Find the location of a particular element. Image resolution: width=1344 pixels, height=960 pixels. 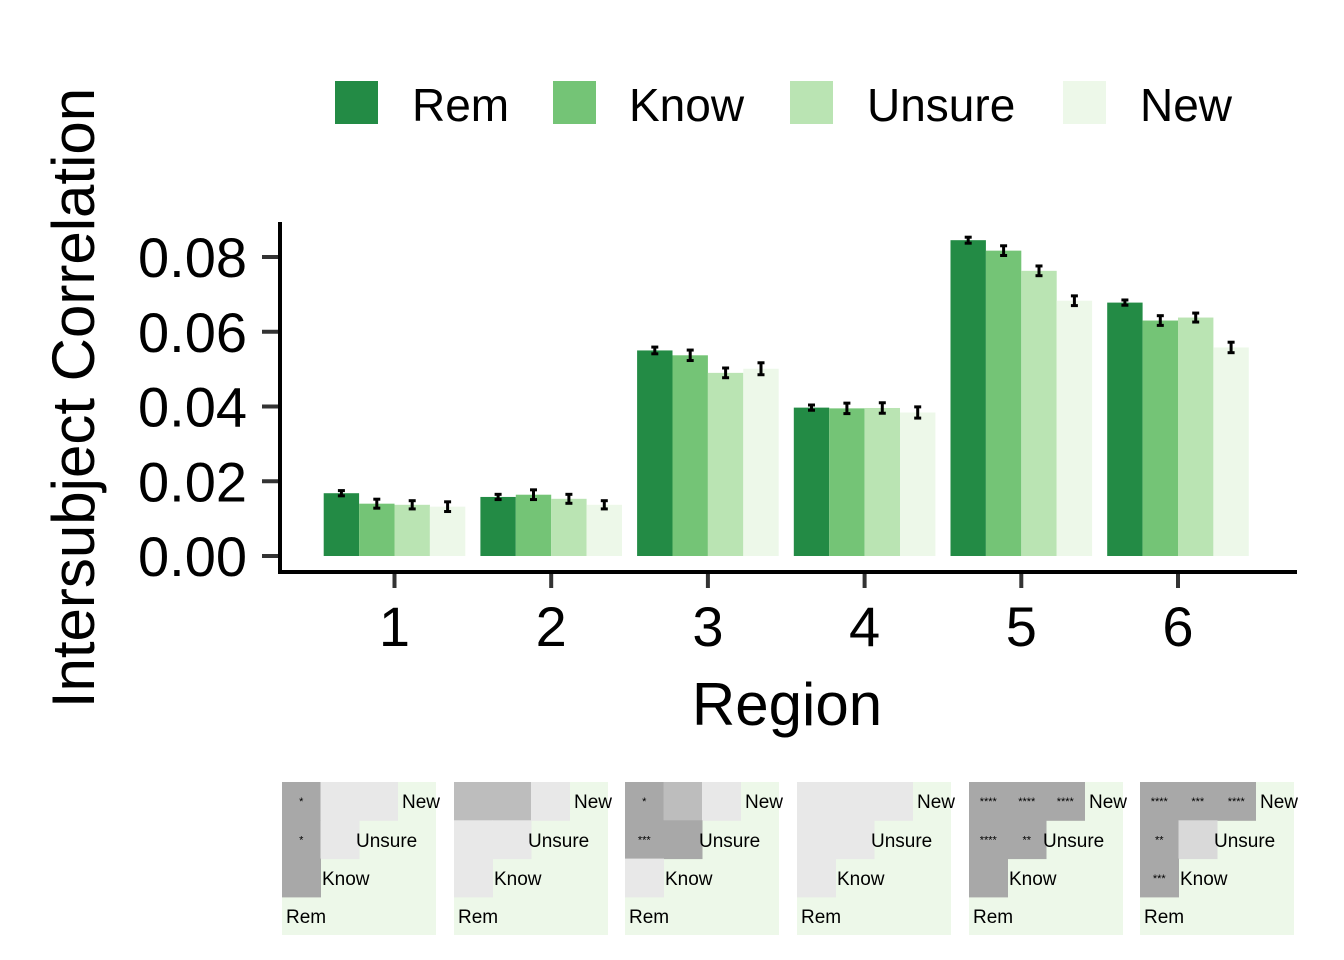

x-tick-label: 3 is located at coordinates (707, 626).